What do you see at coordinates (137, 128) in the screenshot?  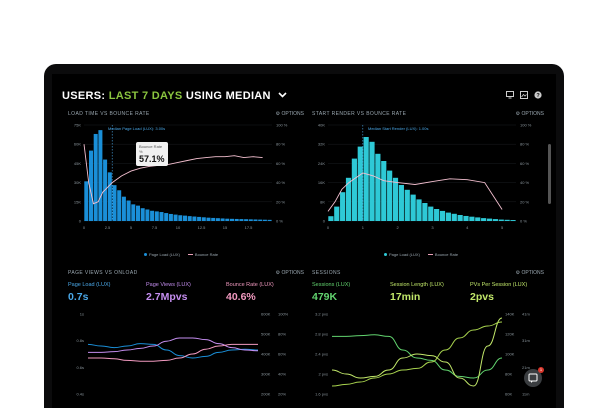 I see `median-load-annotation: Median Page Load (LUX): 3.00s` at bounding box center [137, 128].